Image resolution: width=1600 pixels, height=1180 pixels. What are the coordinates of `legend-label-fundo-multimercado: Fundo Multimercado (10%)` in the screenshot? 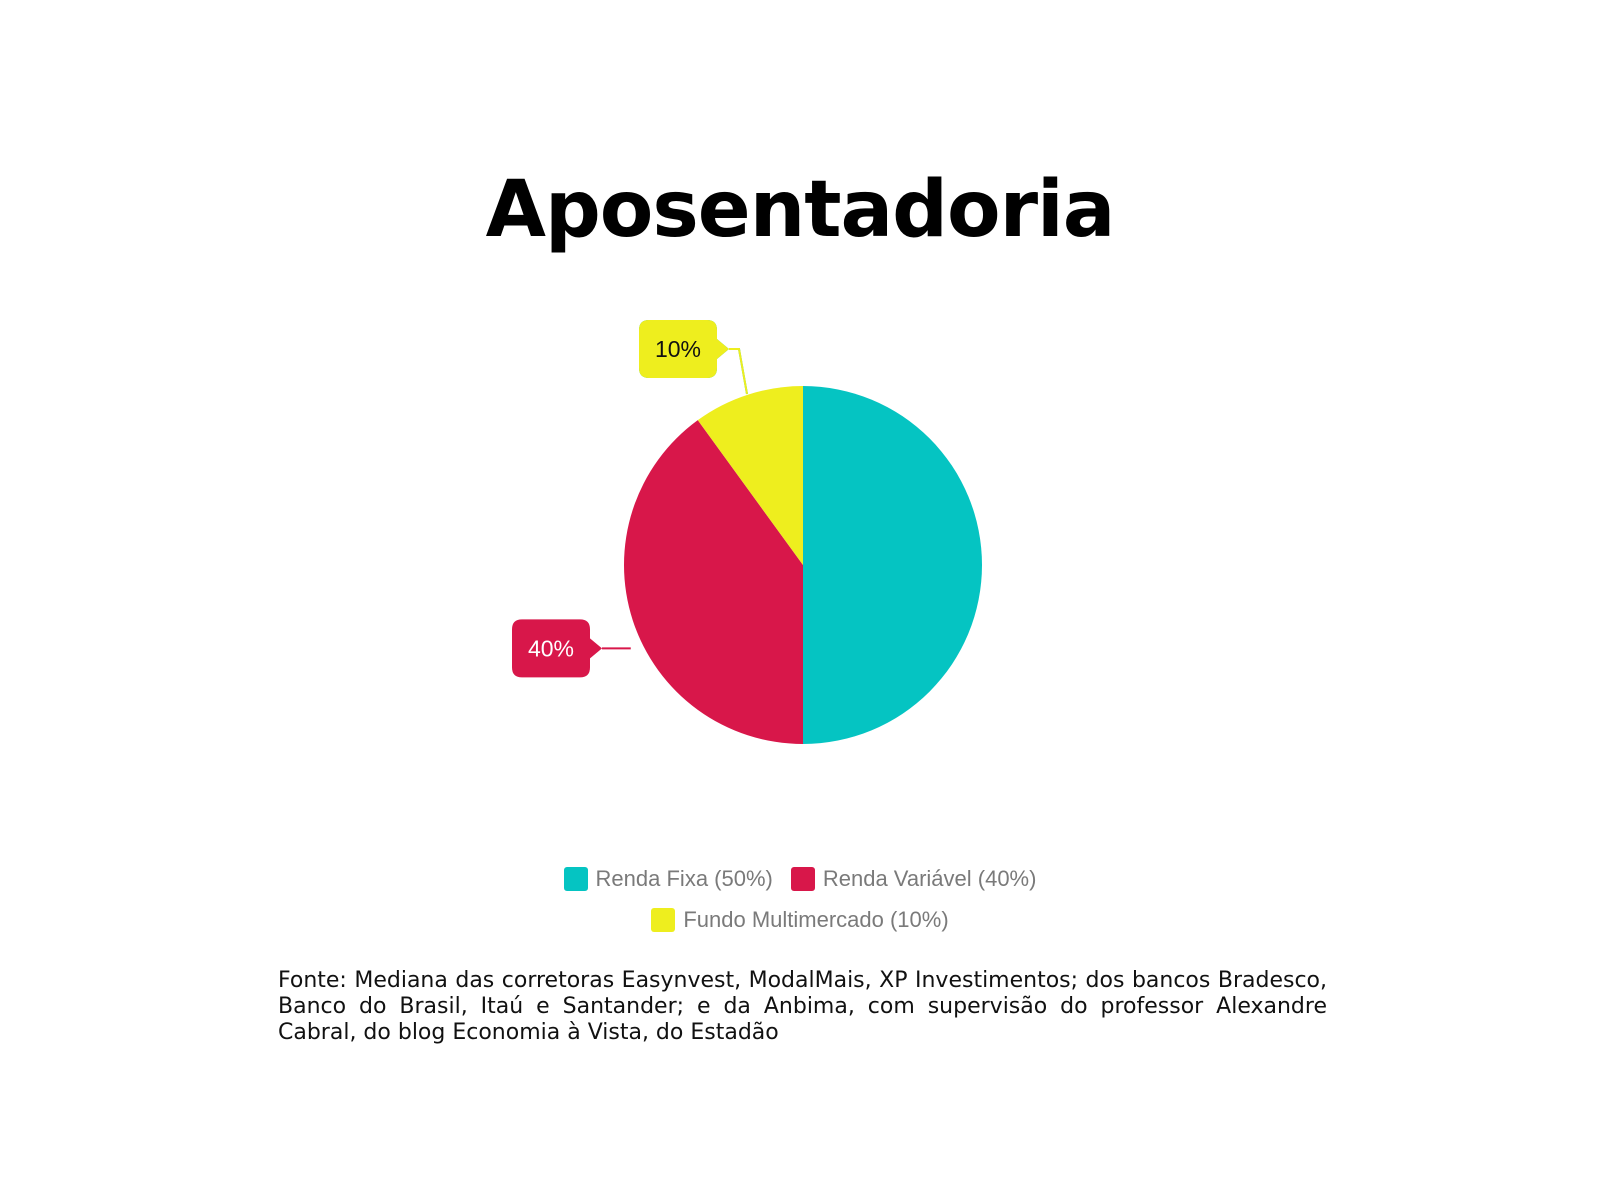 It's located at (816, 919).